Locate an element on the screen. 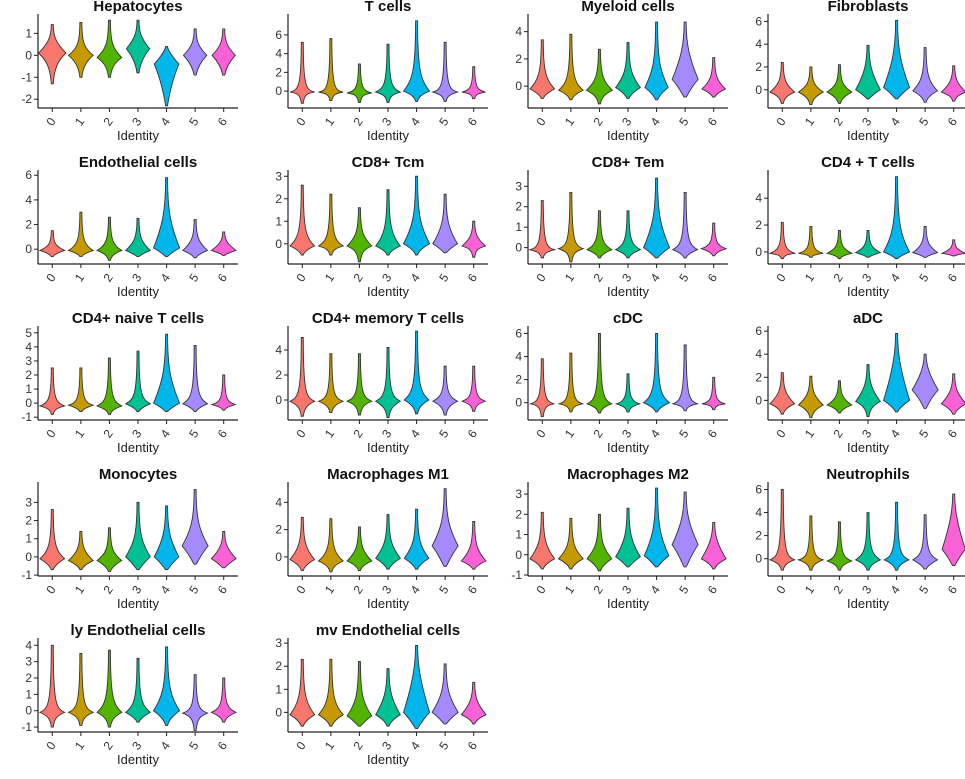 Image resolution: width=965 pixels, height=779 pixels. violin-panel: T cells 0 2 4 6 0 1 2 3 4 5 6 Identity is located at coordinates (370, 77).